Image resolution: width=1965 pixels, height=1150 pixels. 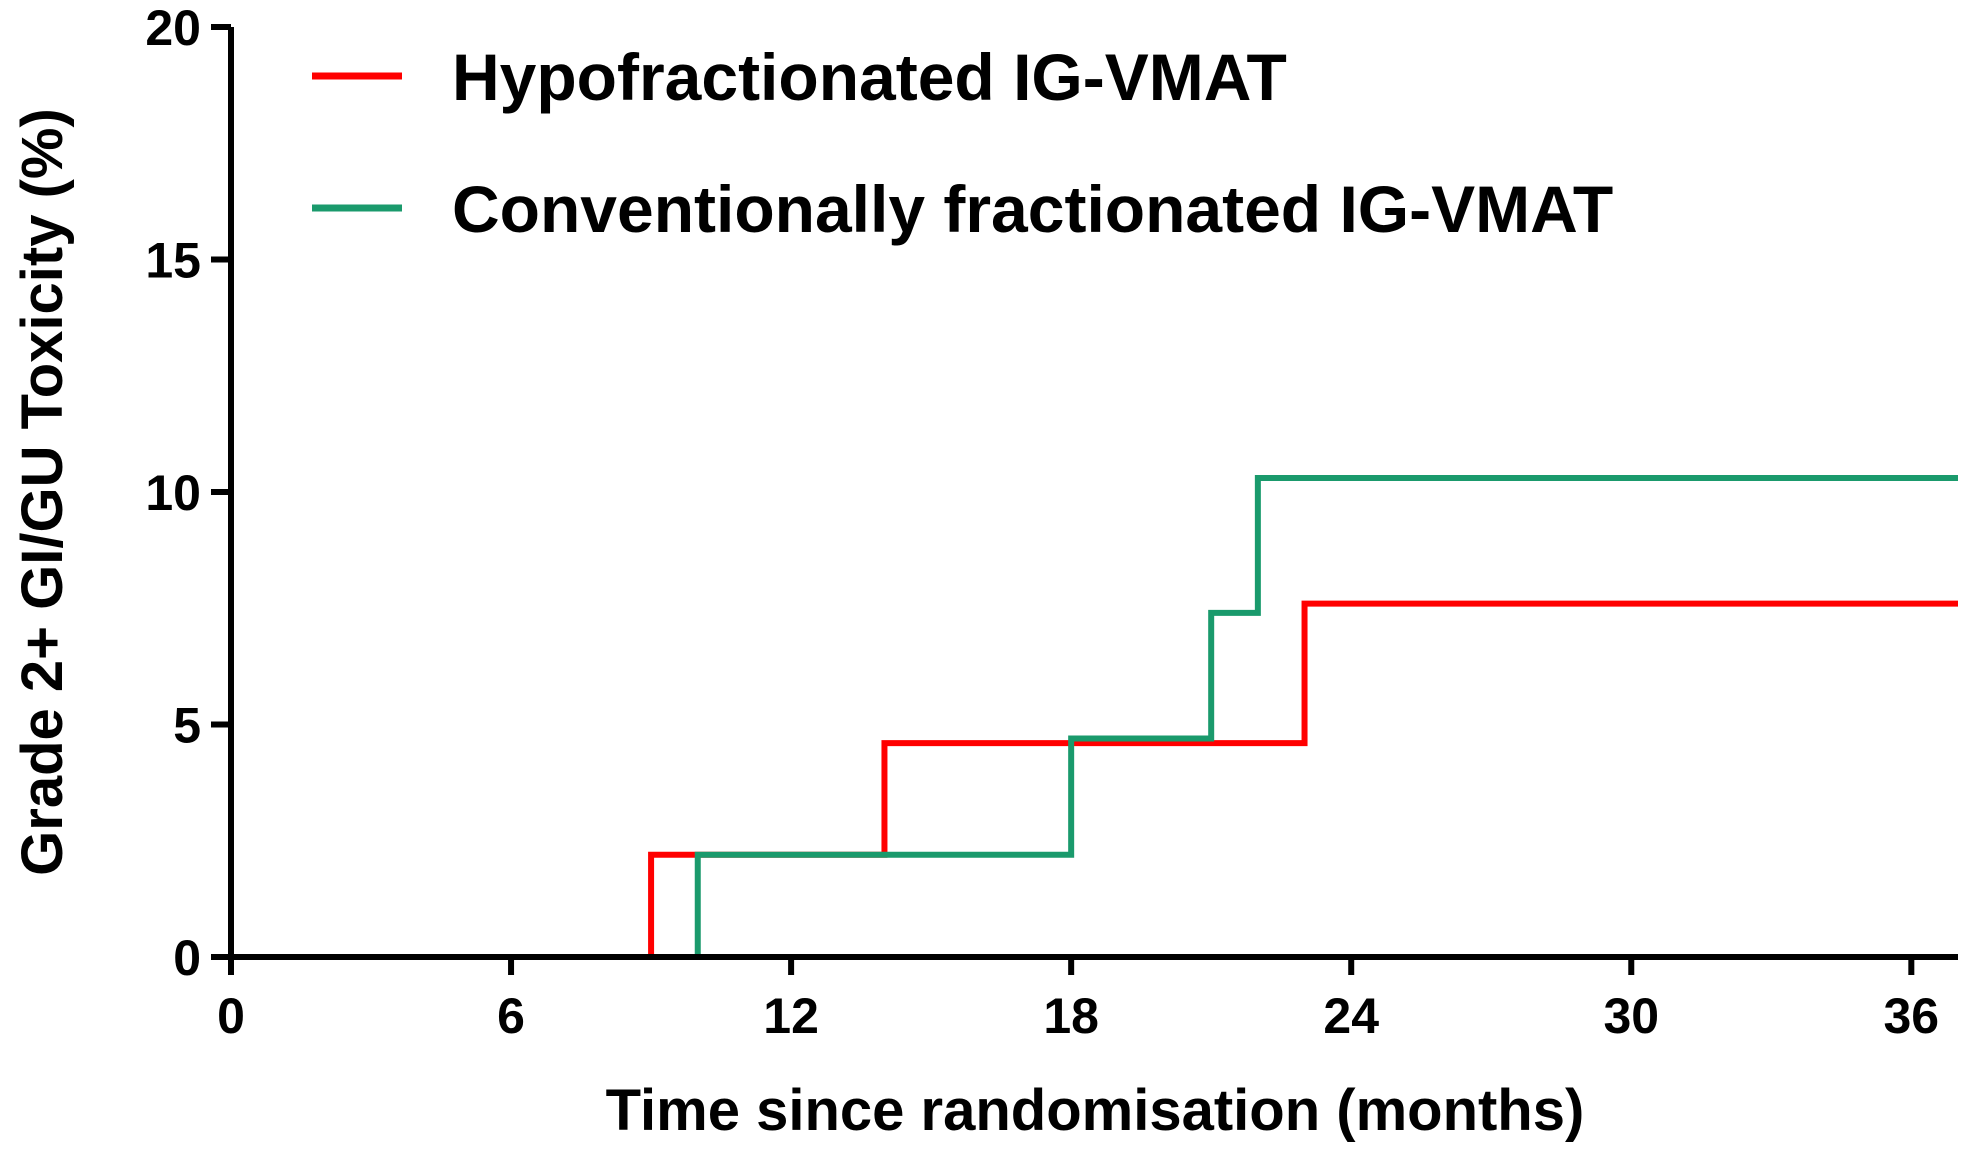 What do you see at coordinates (173, 493) in the screenshot?
I see `y-tick-label: 10` at bounding box center [173, 493].